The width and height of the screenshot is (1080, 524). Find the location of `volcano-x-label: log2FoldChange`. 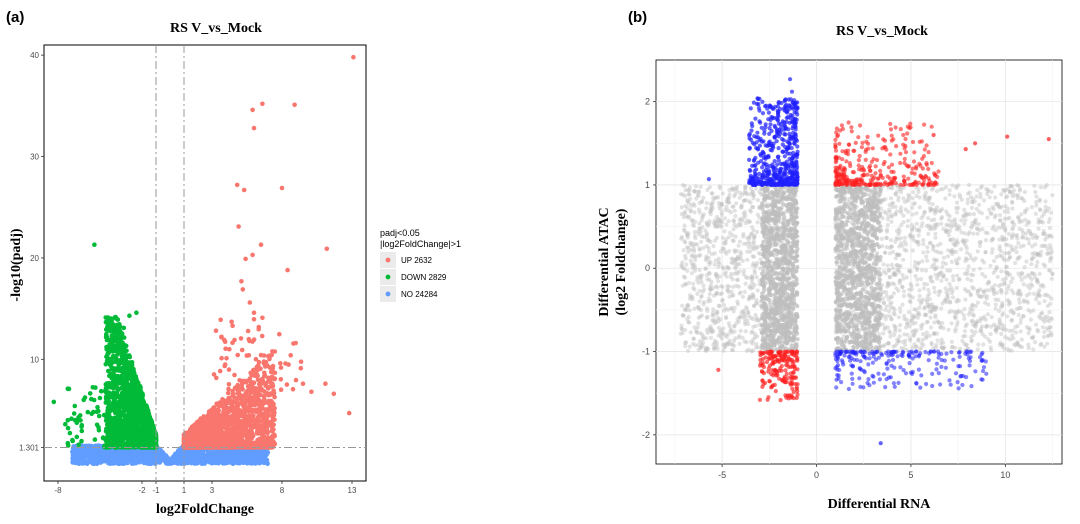

volcano-x-label: log2FoldChange is located at coordinates (205, 509).